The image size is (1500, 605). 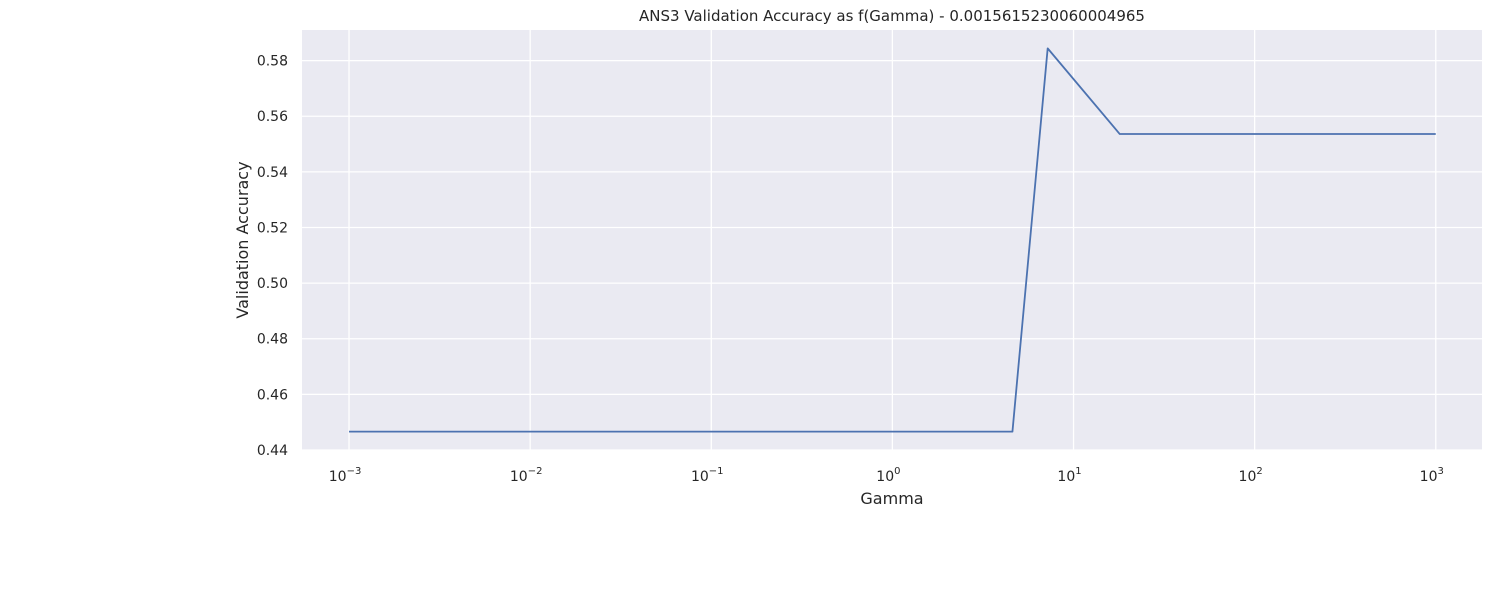 I want to click on x-tick-label: 10², so click(x=1251, y=475).